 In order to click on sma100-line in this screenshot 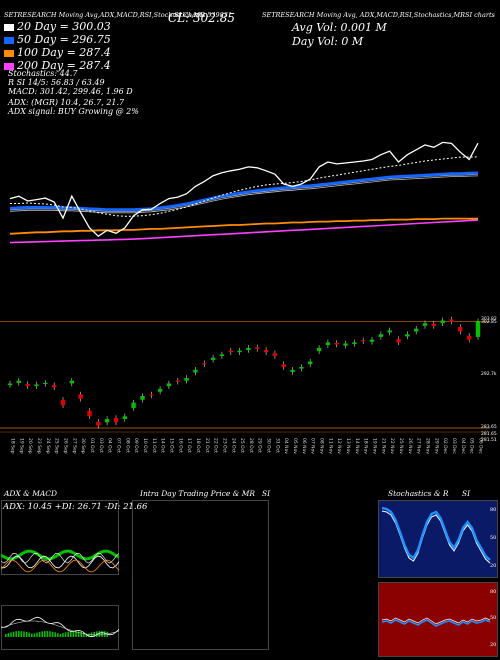, I will do `click(243, 226)`.